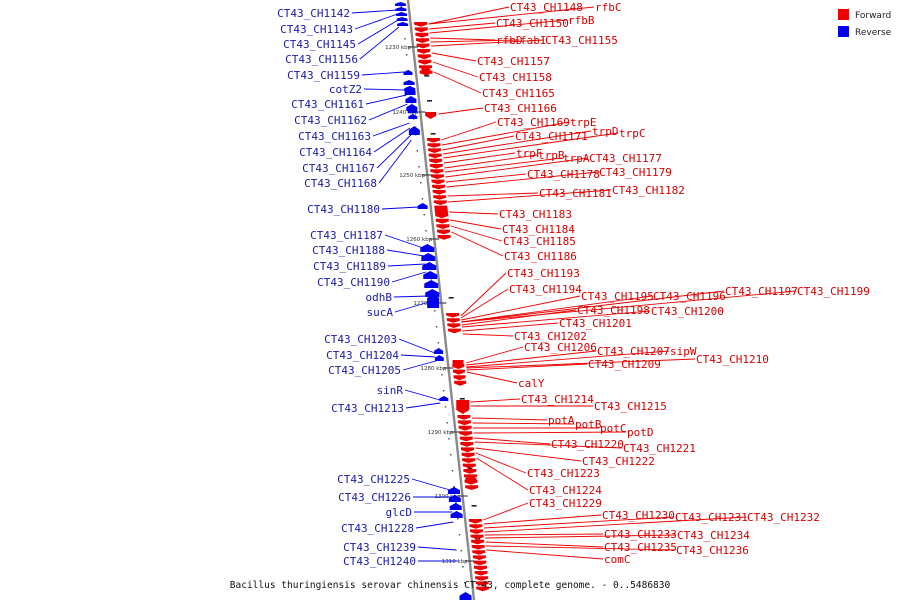  Describe the element at coordinates (313, 13) in the screenshot. I see `reverse-gene-label: CT43_CH1142` at that location.